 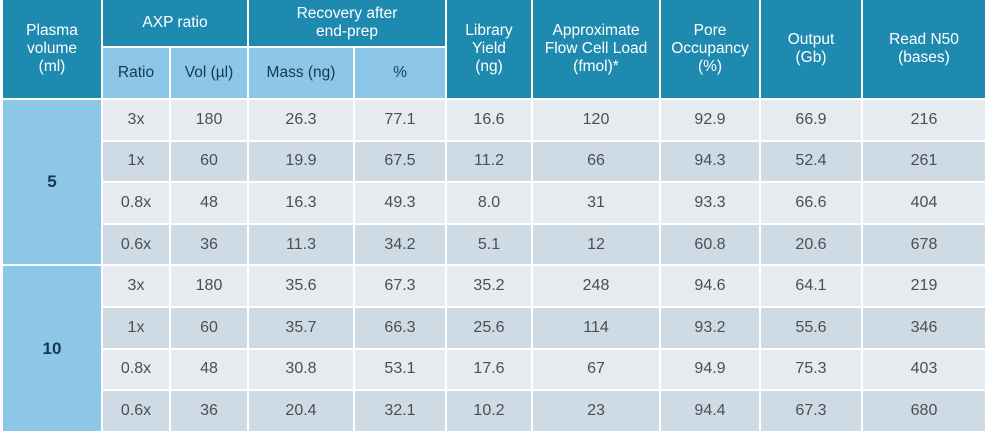 I want to click on header-axp-ratio: AXP ratio, so click(x=175, y=23).